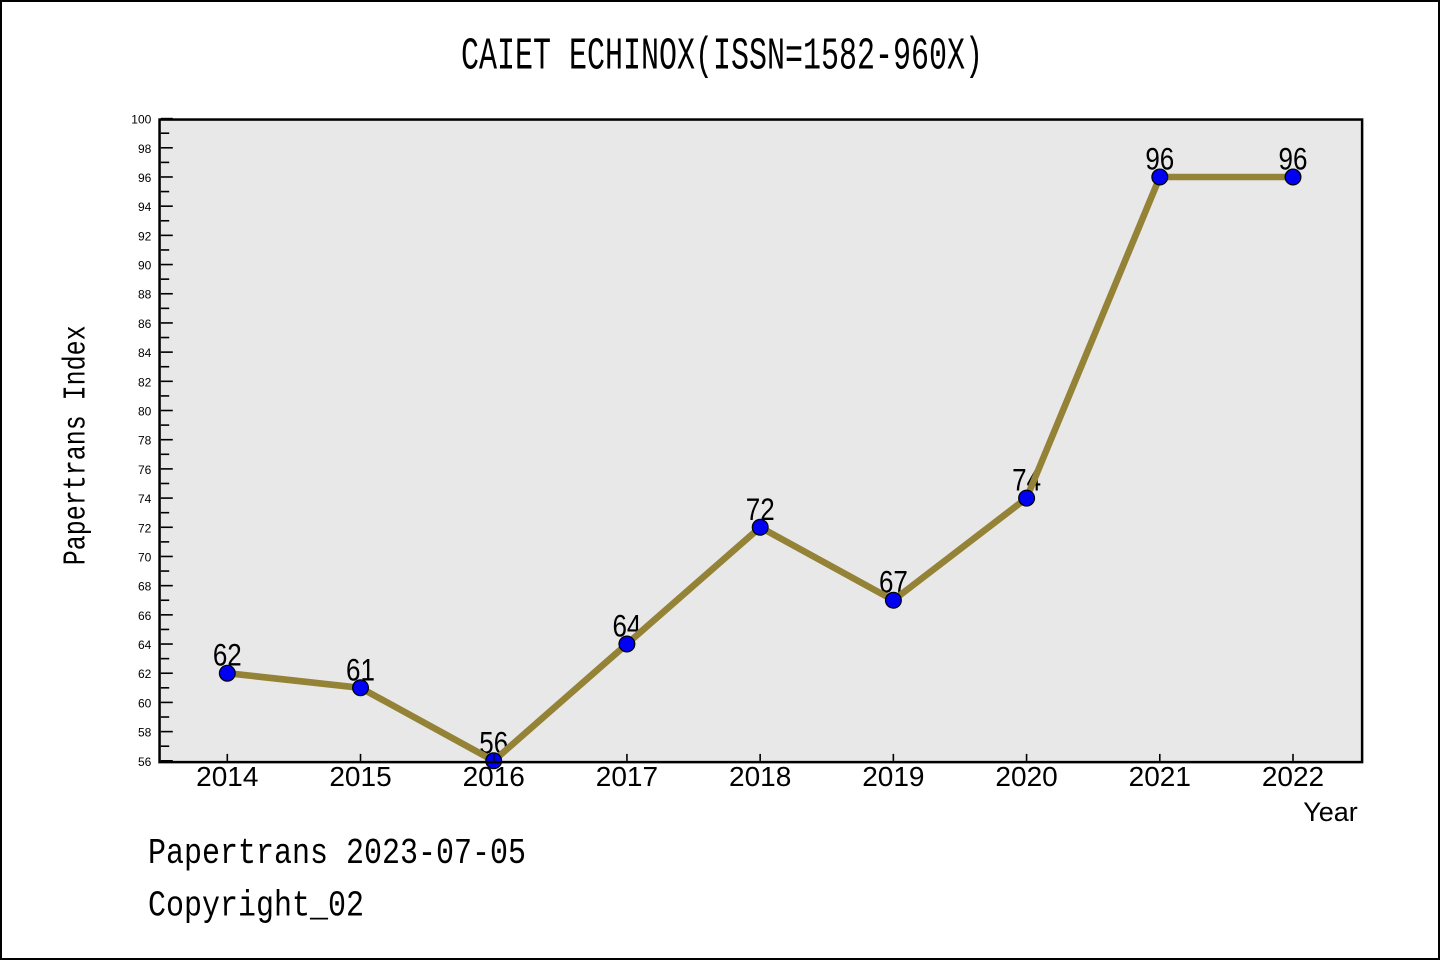 The width and height of the screenshot is (1440, 960). I want to click on svg-text: Papertrans Index, so click(76, 445).